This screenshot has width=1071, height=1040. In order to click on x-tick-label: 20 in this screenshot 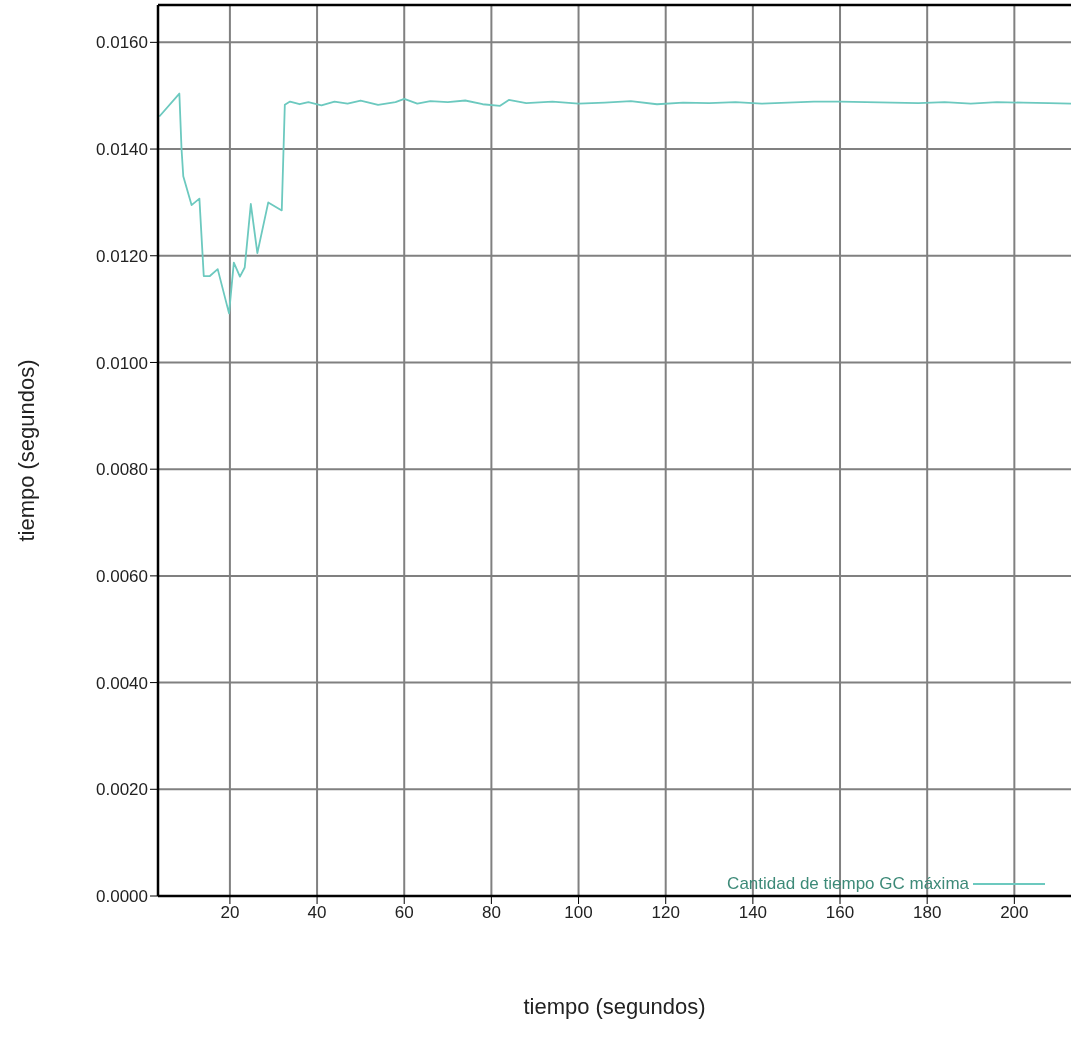, I will do `click(230, 913)`.